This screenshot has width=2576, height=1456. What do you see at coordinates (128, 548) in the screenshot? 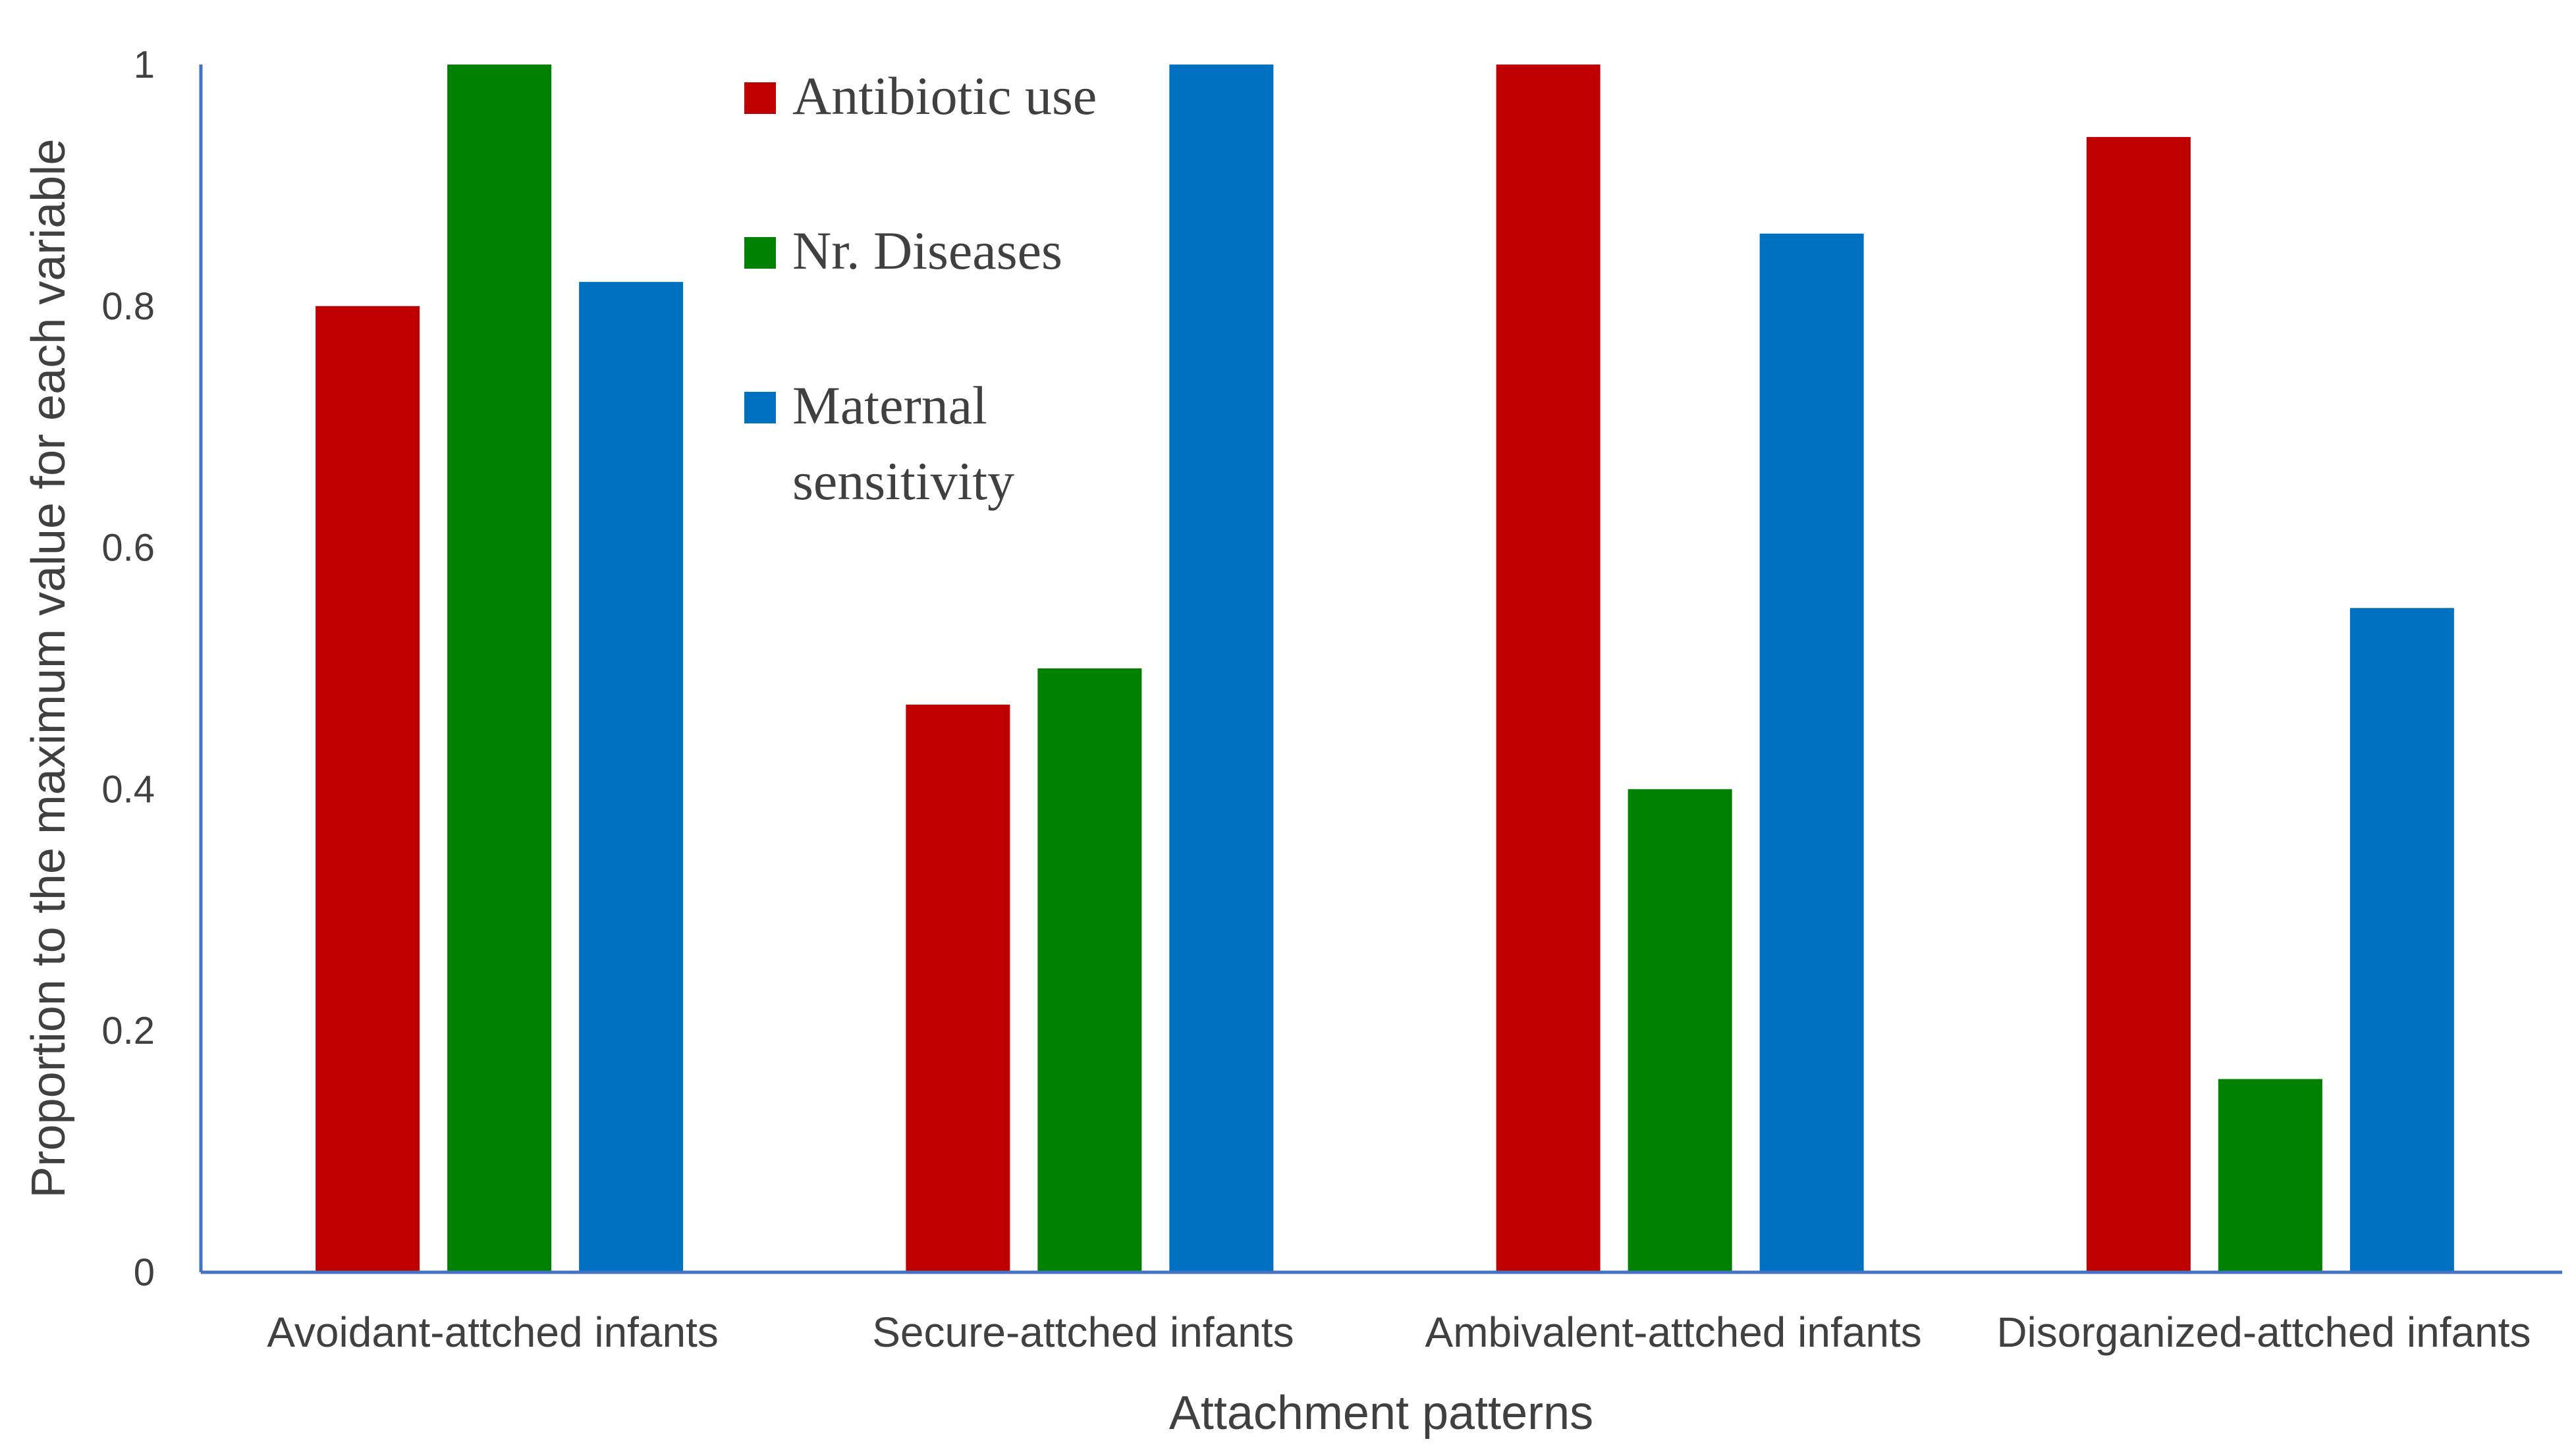
I see `y-tick-label: 0.6` at bounding box center [128, 548].